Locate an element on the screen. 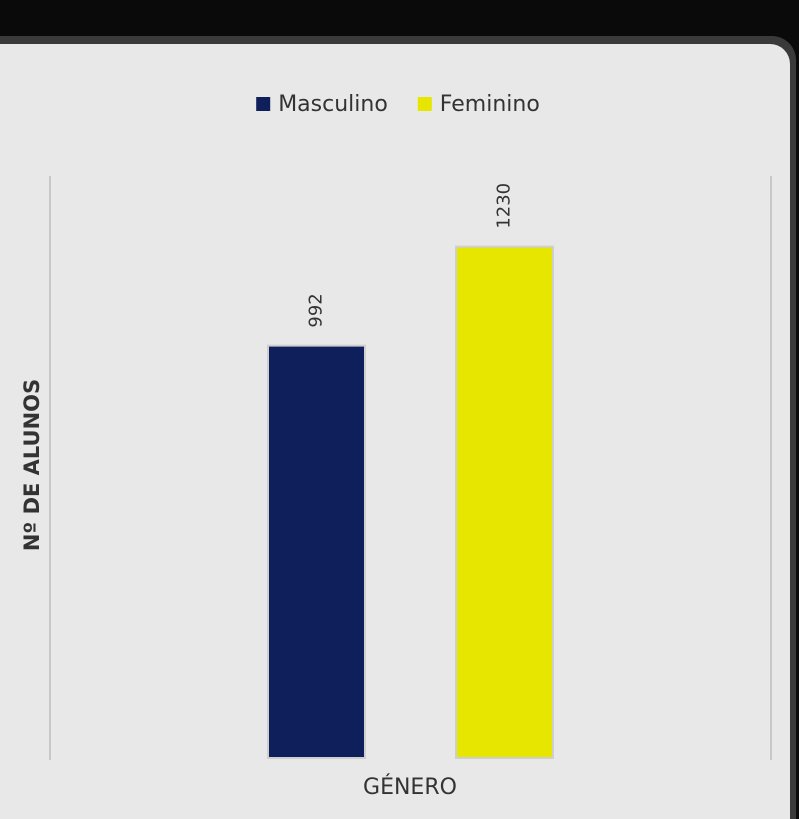 Image resolution: width=799 pixels, height=819 pixels. x-axis-label: GÉNERO is located at coordinates (410, 787).